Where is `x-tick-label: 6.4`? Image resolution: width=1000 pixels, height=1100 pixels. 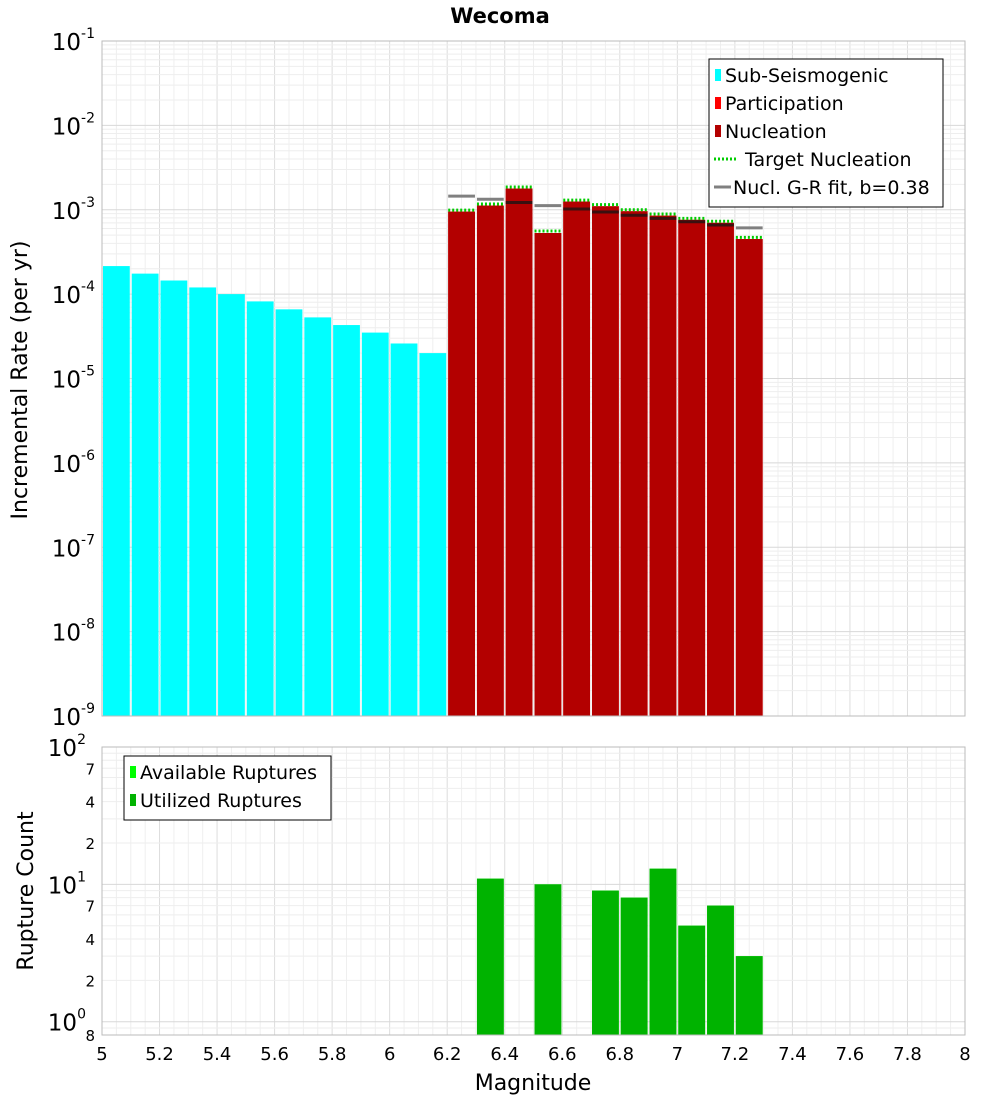 x-tick-label: 6.4 is located at coordinates (504, 1054).